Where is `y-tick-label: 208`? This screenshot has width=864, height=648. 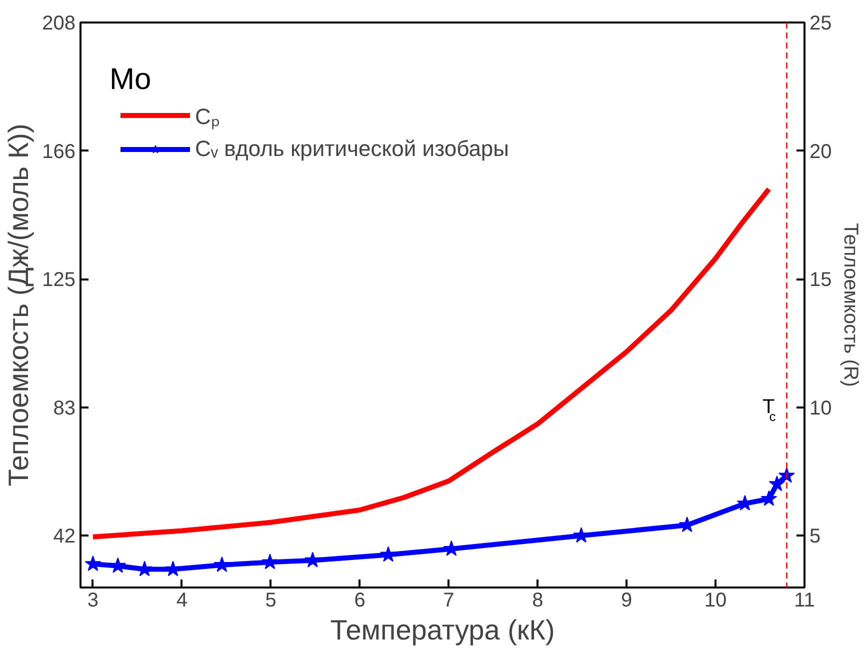 y-tick-label: 208 is located at coordinates (59, 23).